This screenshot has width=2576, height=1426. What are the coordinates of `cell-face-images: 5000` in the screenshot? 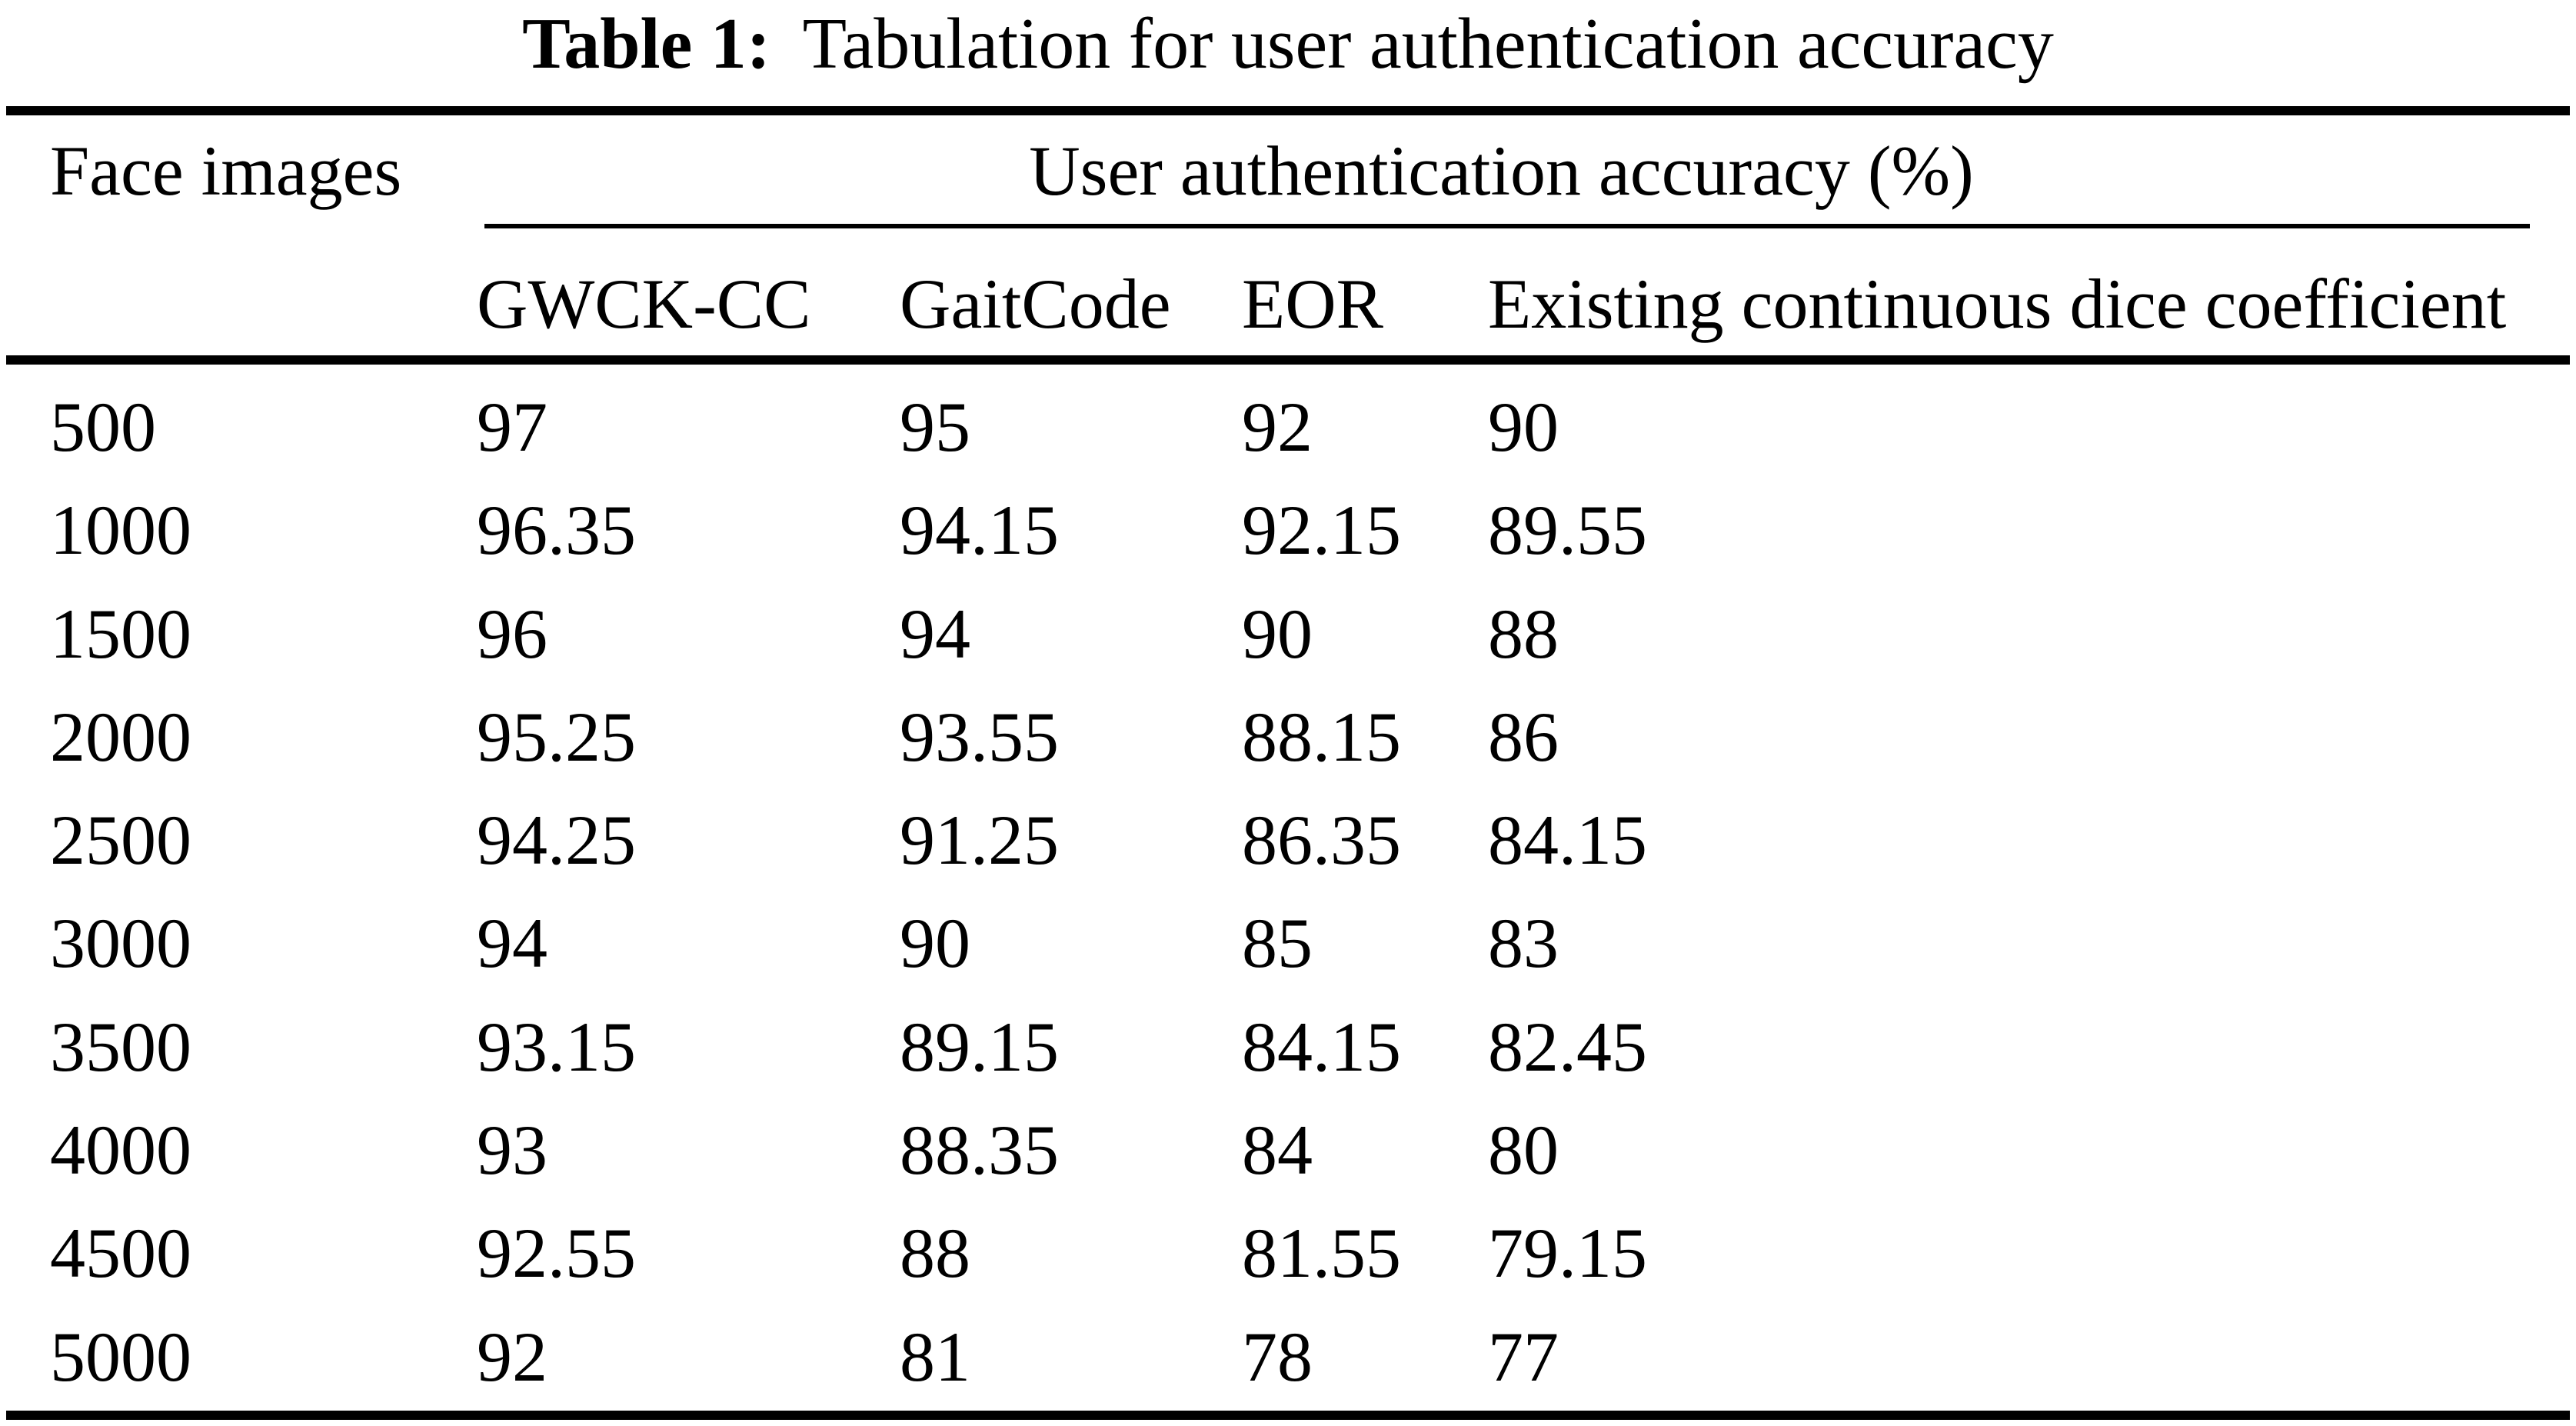 It's located at (121, 1356).